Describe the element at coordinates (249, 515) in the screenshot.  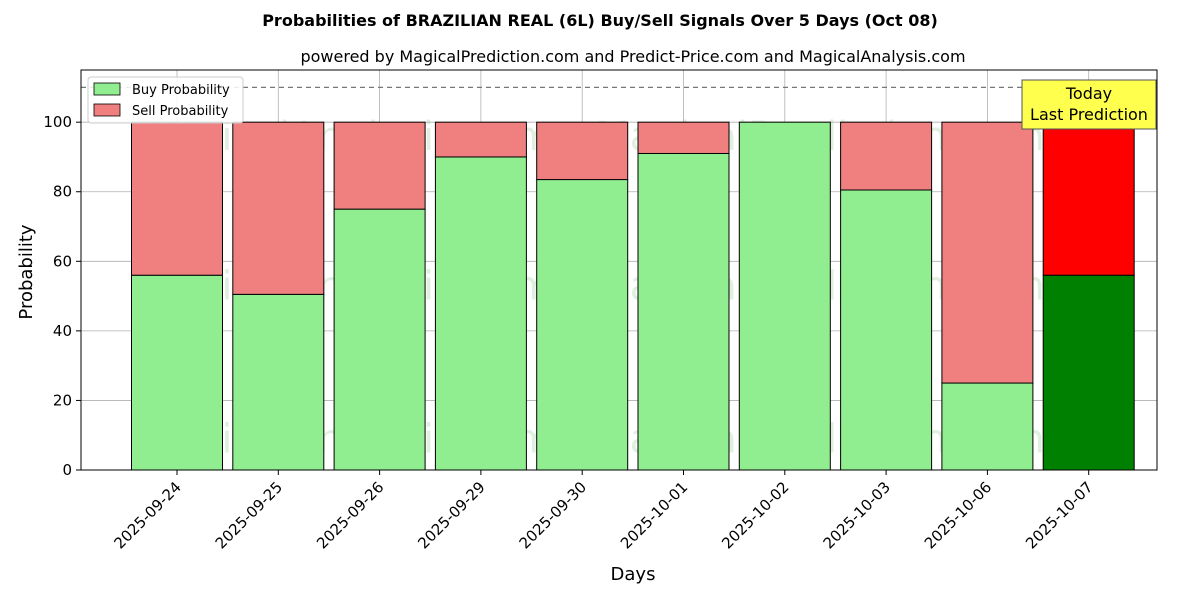
I see `x-tick-label-2025-09-25: 2025-09-25` at that location.